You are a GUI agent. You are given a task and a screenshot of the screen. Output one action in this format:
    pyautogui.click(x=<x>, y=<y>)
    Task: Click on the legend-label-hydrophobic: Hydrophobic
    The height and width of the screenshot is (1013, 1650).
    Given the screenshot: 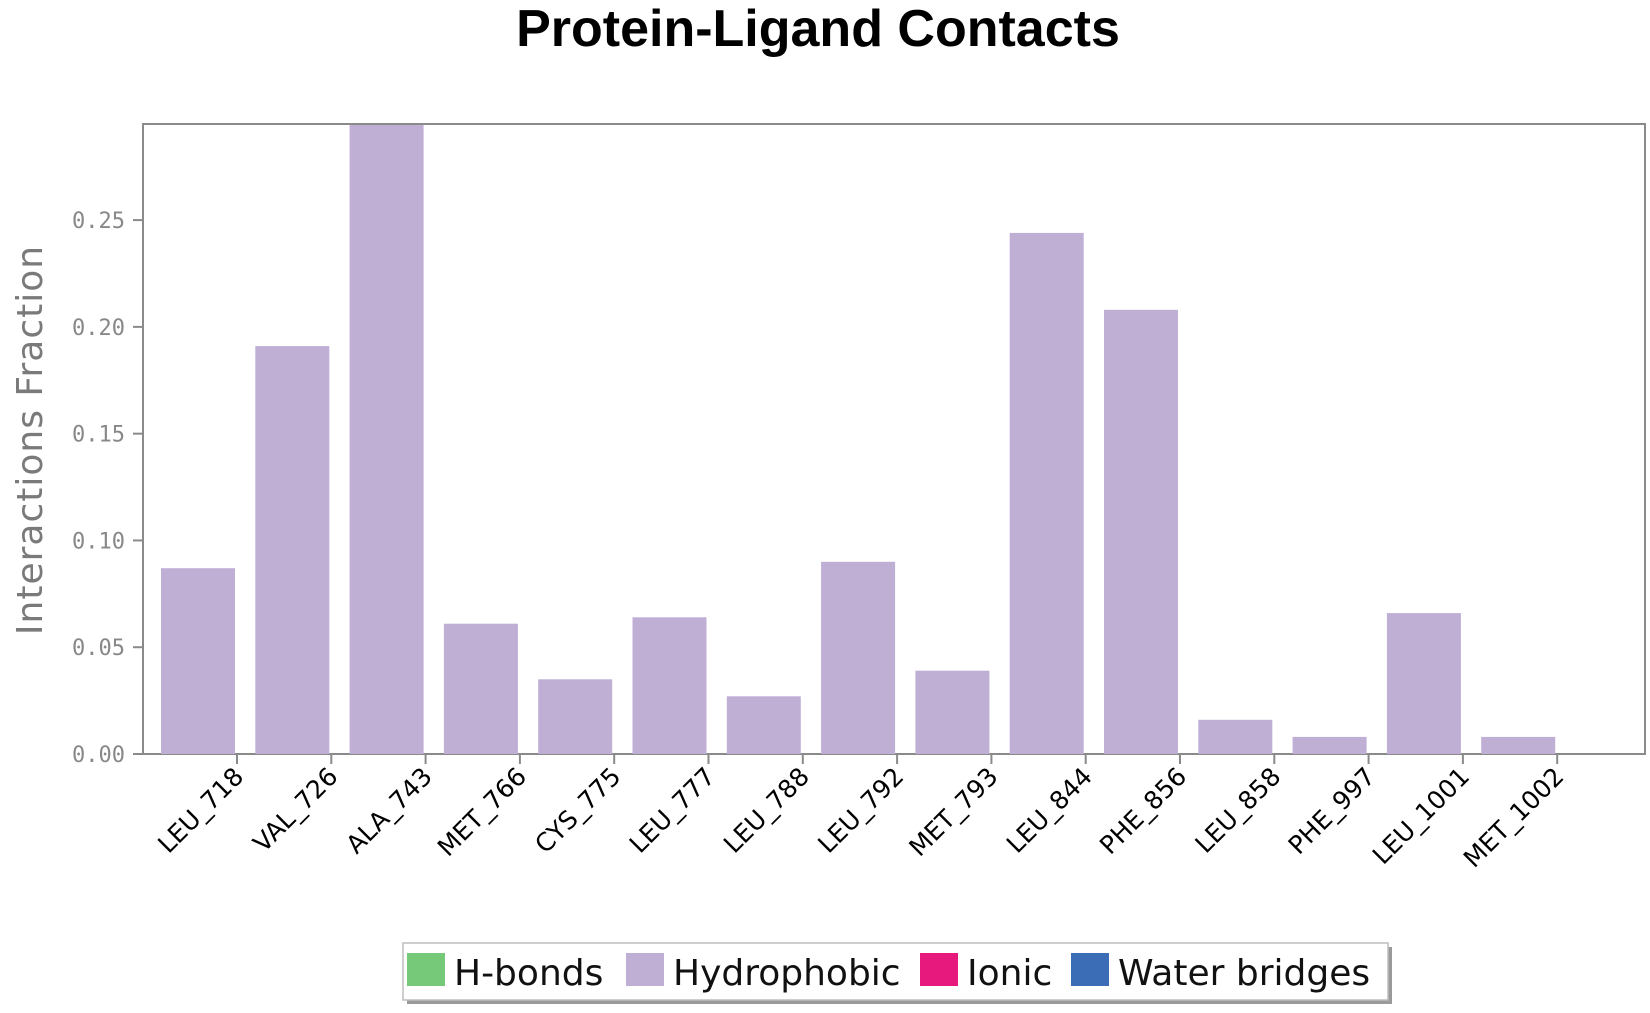 What is the action you would take?
    pyautogui.click(x=787, y=973)
    